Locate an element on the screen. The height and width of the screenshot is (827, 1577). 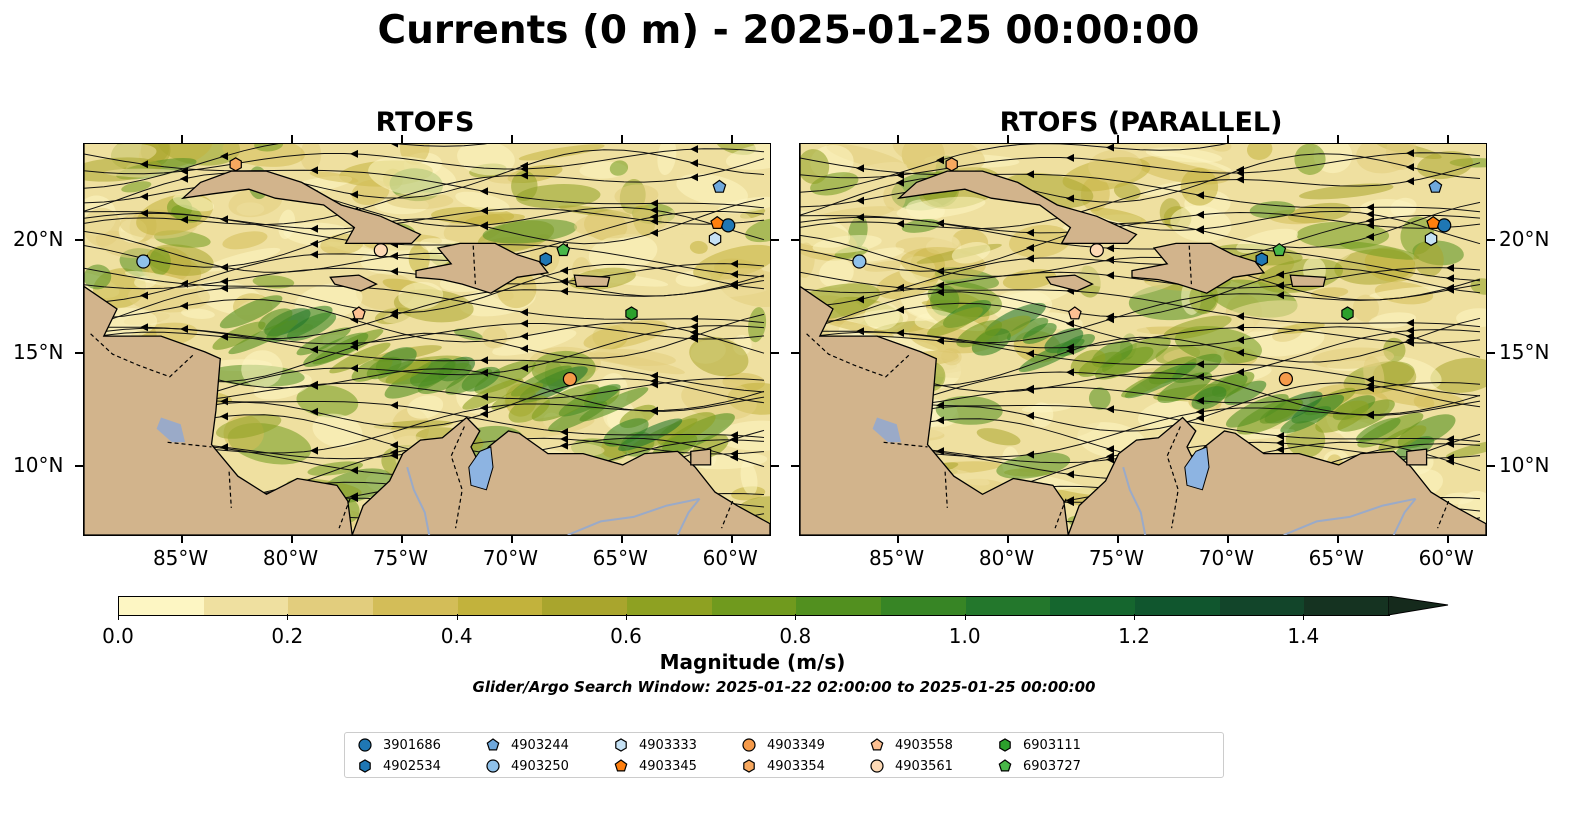
lon-tick-label: 80°W is located at coordinates (290, 558).